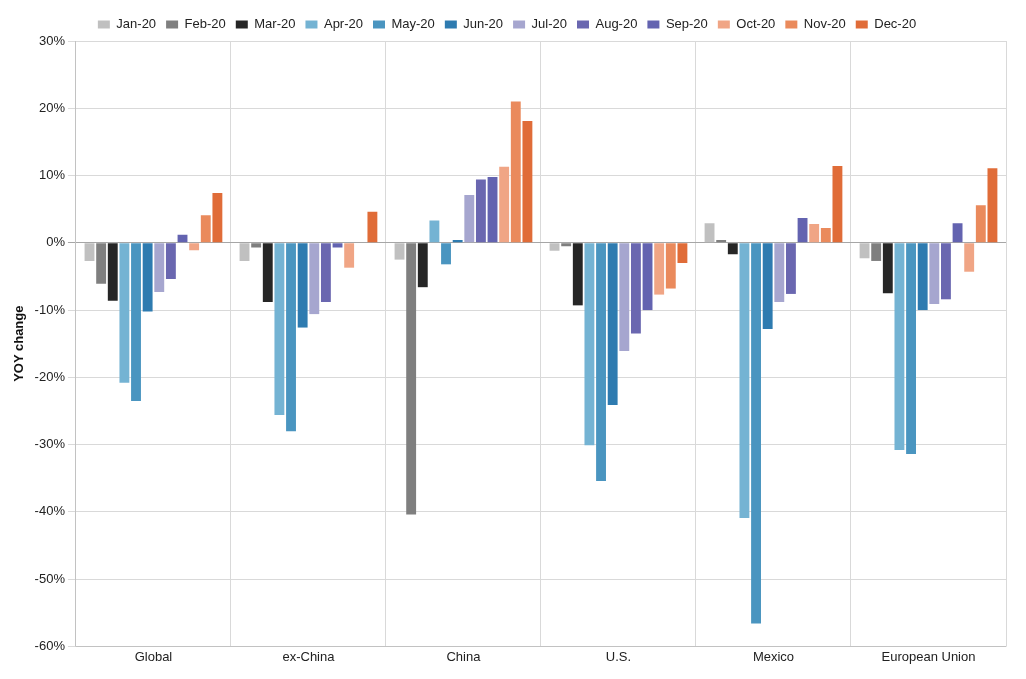 The height and width of the screenshot is (679, 1026). Describe the element at coordinates (52, 40) in the screenshot. I see `y-tick-label: 30%` at that location.